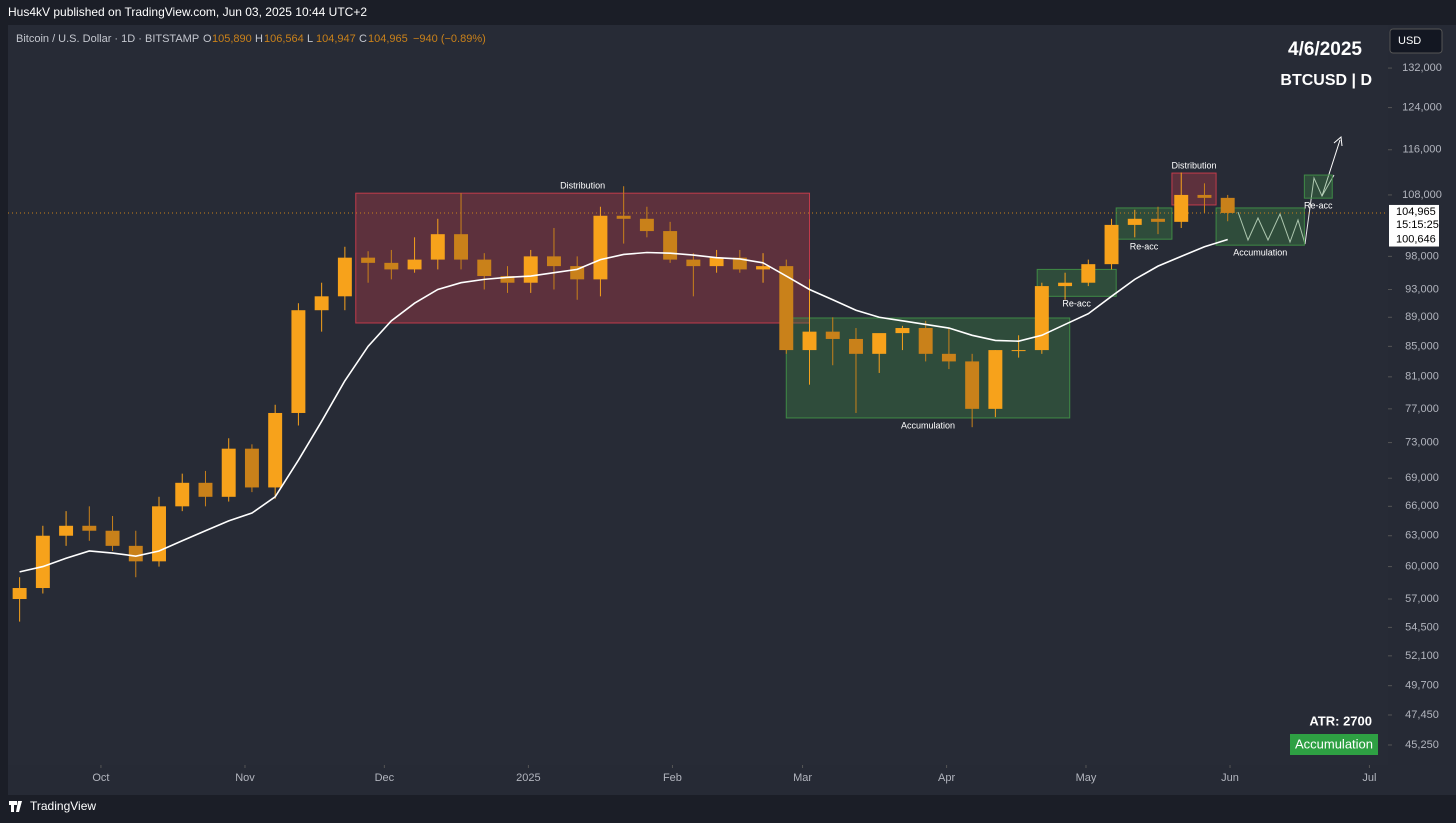 The image size is (1456, 823). Describe the element at coordinates (1422, 377) in the screenshot. I see `y-tick-label: 81,000` at that location.